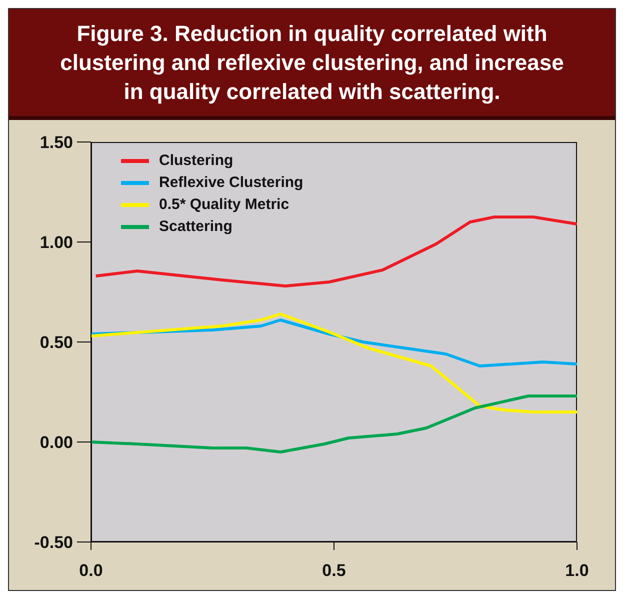  Describe the element at coordinates (56, 442) in the screenshot. I see `y-tick-label: 0.00` at that location.